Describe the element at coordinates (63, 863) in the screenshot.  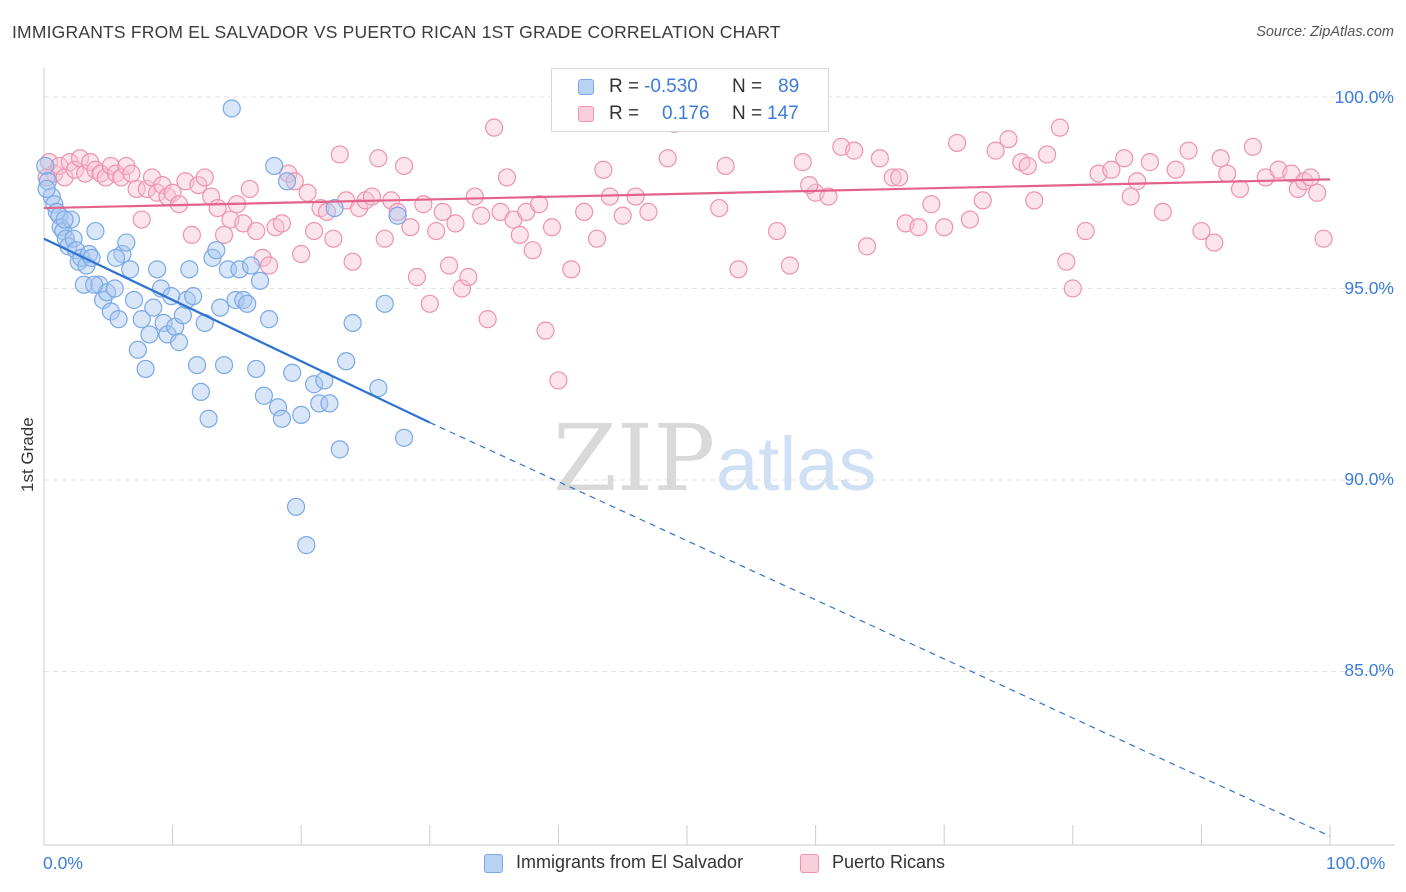
I see `x-tick-min: 0.0%` at that location.